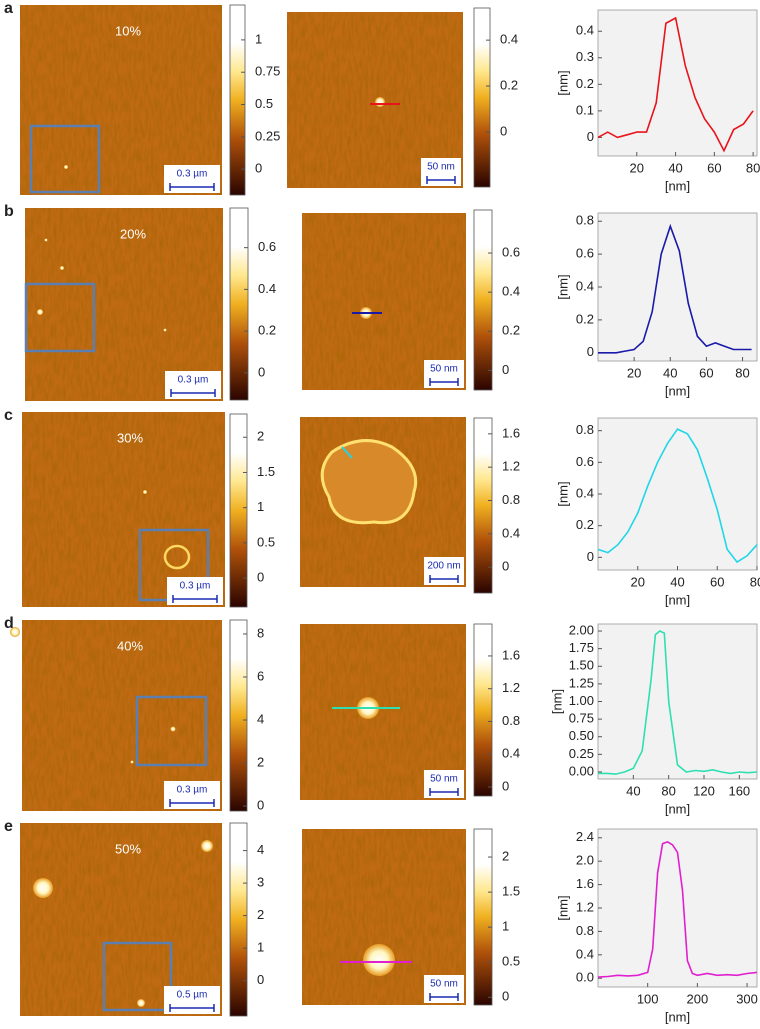 This screenshot has width=760, height=1029. Describe the element at coordinates (585, 461) in the screenshot. I see `y-tick-label: 0.6` at that location.